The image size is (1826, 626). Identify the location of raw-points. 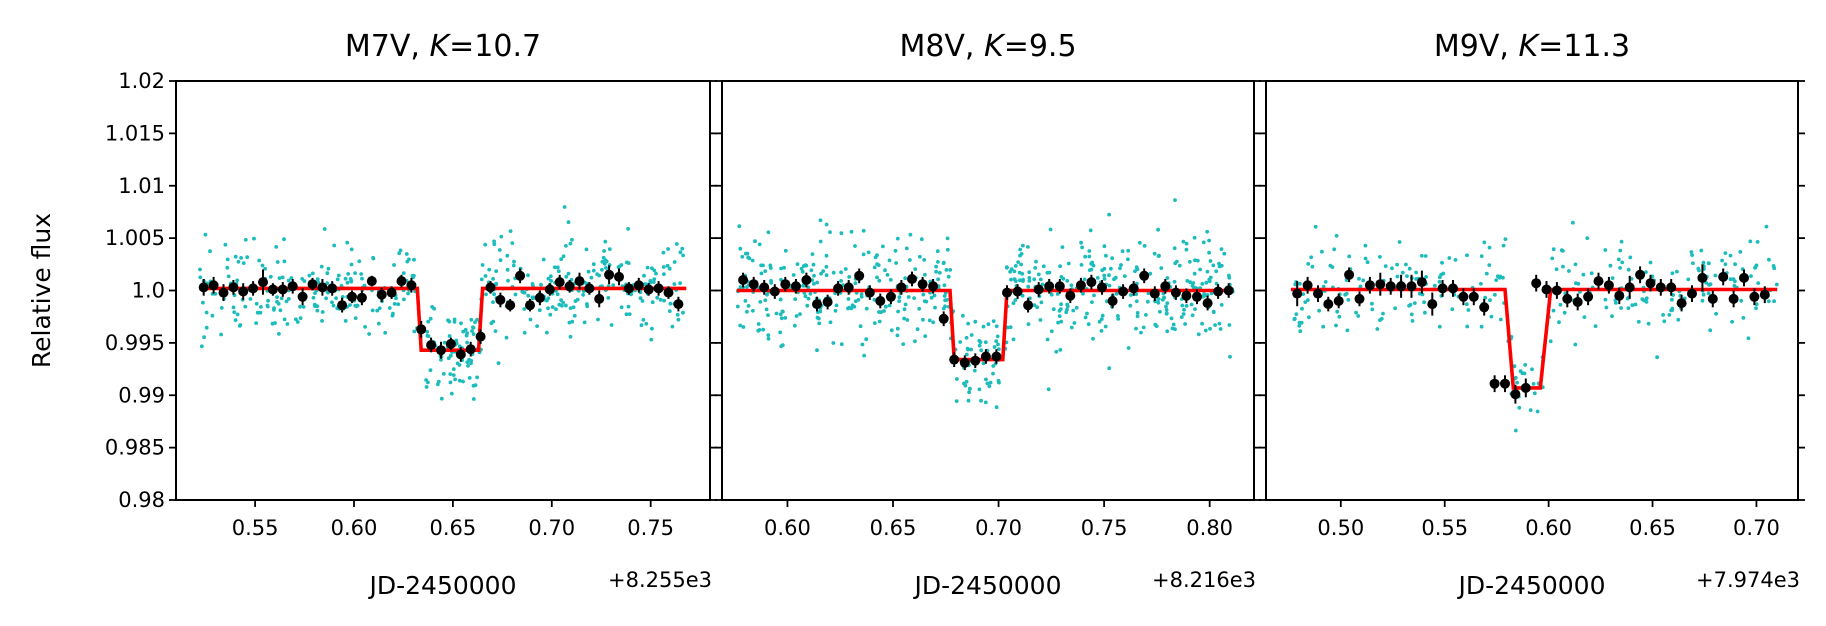
(441, 303).